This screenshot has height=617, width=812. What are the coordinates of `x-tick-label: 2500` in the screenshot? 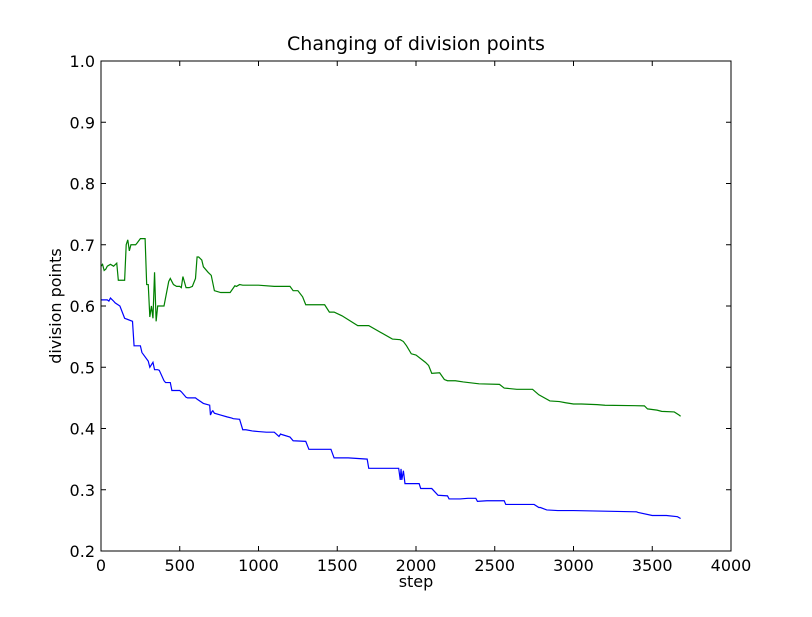 It's located at (494, 565).